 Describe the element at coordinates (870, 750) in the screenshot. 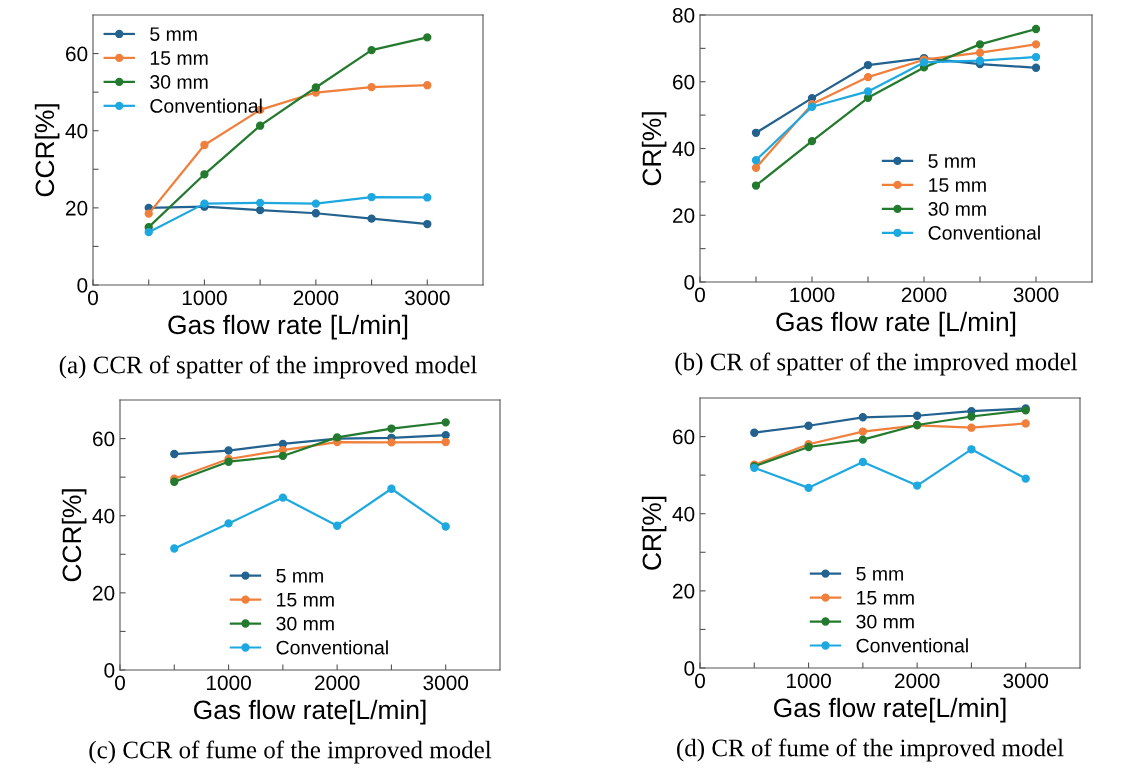

I see `text: (d) CR of fume of the improved model` at that location.